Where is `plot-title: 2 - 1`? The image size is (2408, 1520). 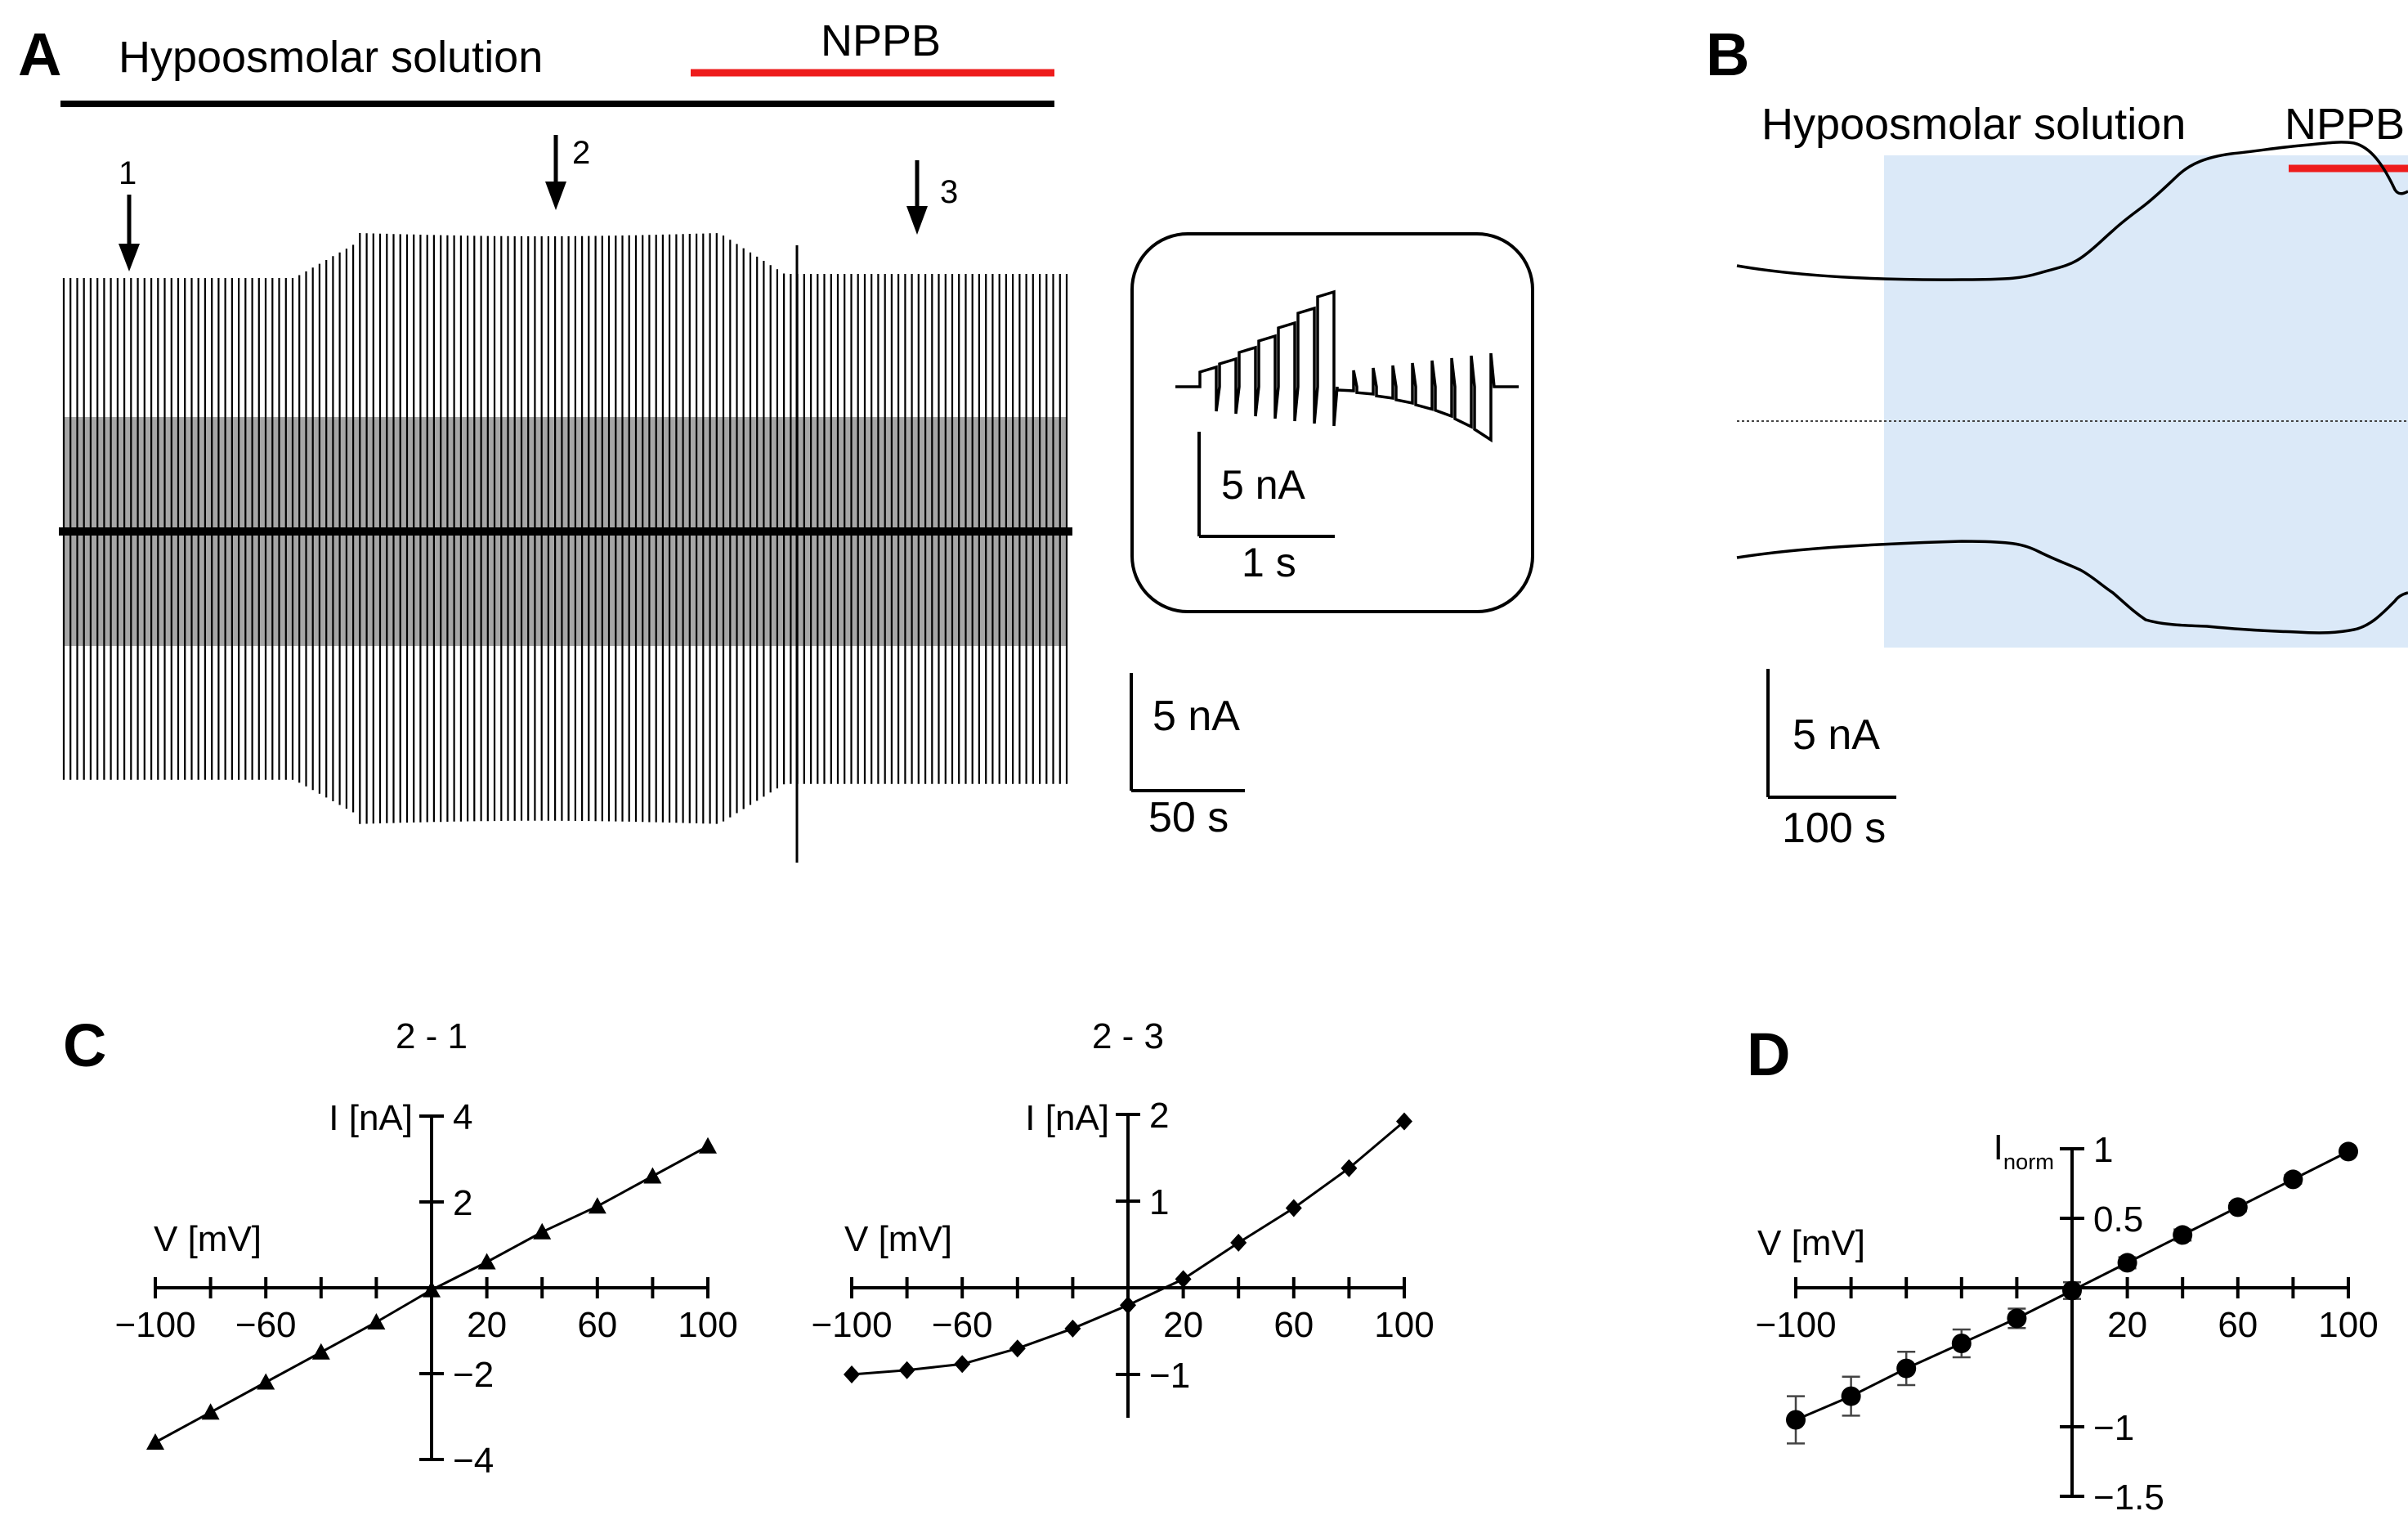 plot-title: 2 - 1 is located at coordinates (432, 1036).